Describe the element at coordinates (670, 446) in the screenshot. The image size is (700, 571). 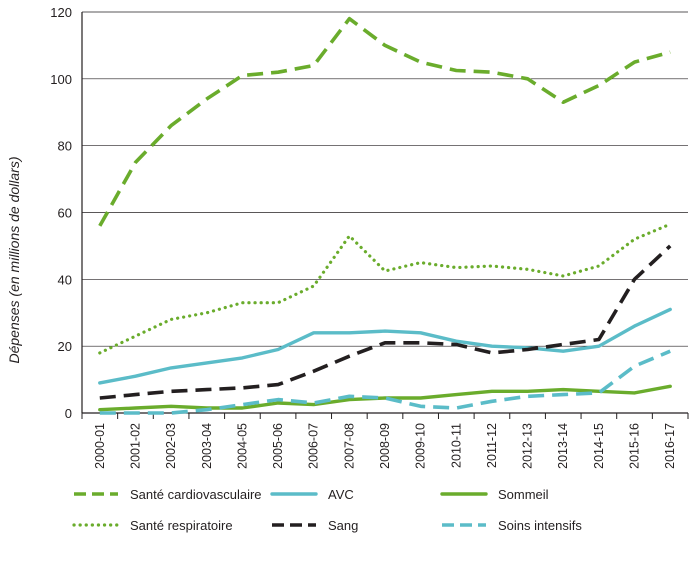
I see `x-tick-label: 2016-17` at that location.